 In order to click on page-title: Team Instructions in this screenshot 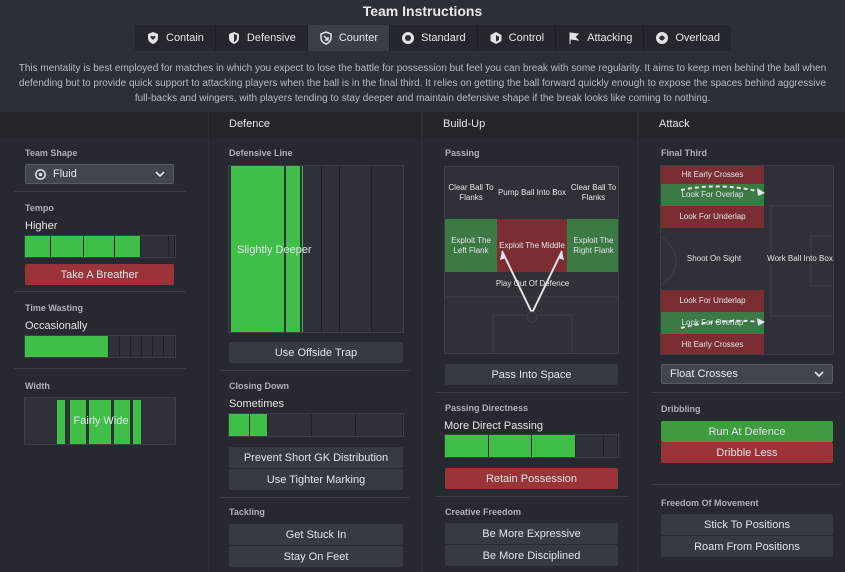, I will do `click(422, 11)`.